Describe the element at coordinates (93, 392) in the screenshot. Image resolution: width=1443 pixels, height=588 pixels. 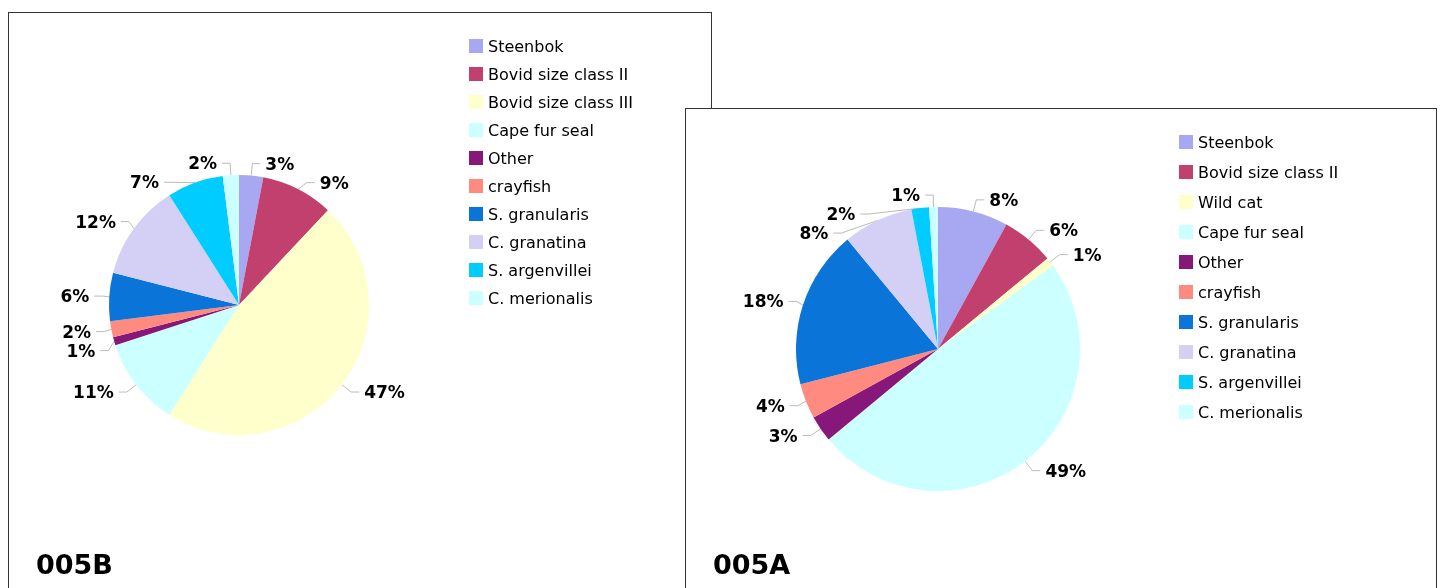
I see `data-label: 11%` at that location.